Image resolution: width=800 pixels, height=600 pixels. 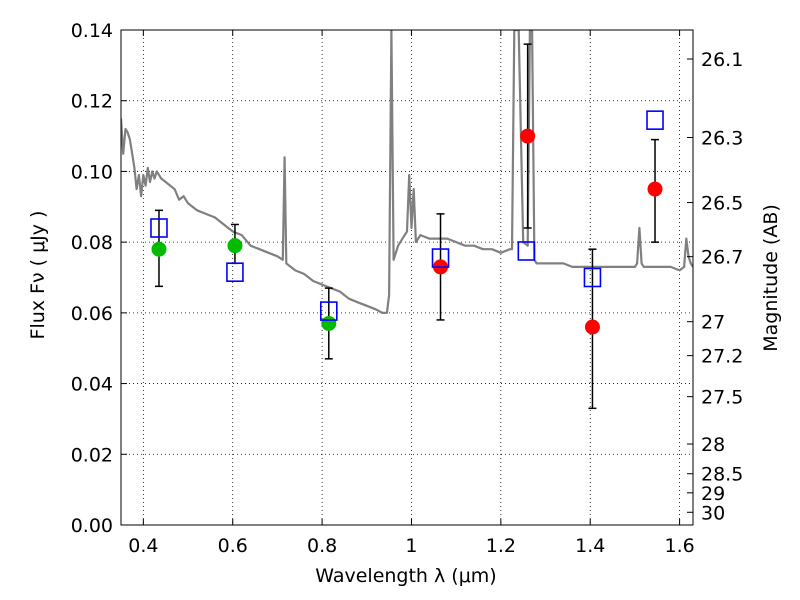 What do you see at coordinates (143, 546) in the screenshot?
I see `x-tick-label: 0.4` at bounding box center [143, 546].